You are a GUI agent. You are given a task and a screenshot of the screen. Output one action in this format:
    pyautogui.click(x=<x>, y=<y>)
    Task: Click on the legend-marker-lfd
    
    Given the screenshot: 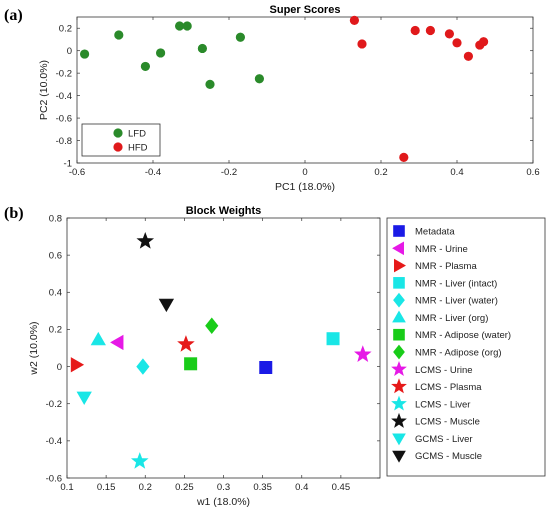 What is the action you would take?
    pyautogui.click(x=118, y=133)
    